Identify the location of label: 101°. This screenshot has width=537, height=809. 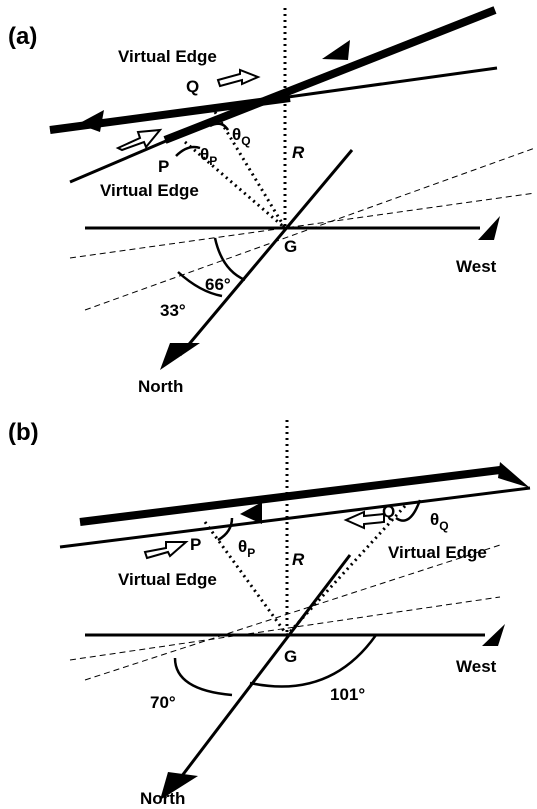
(347, 694).